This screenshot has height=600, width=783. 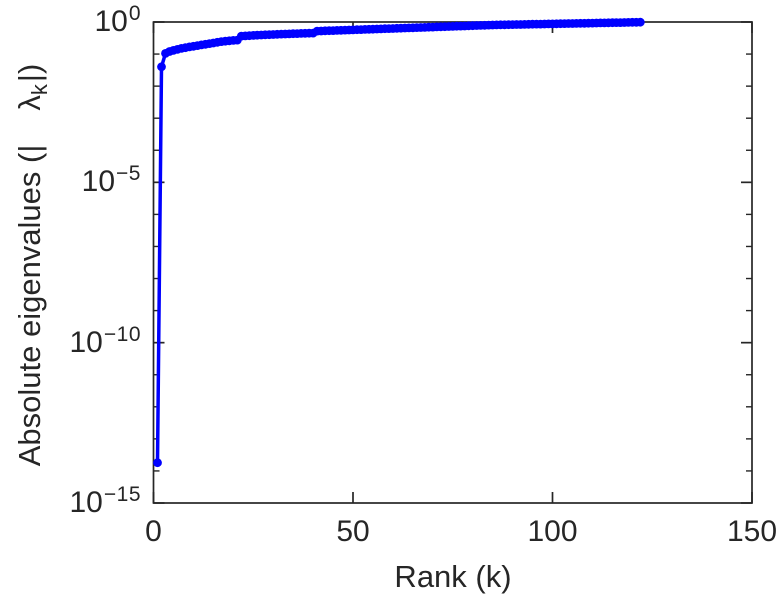 I want to click on x-tick-label: 100, so click(x=552, y=531).